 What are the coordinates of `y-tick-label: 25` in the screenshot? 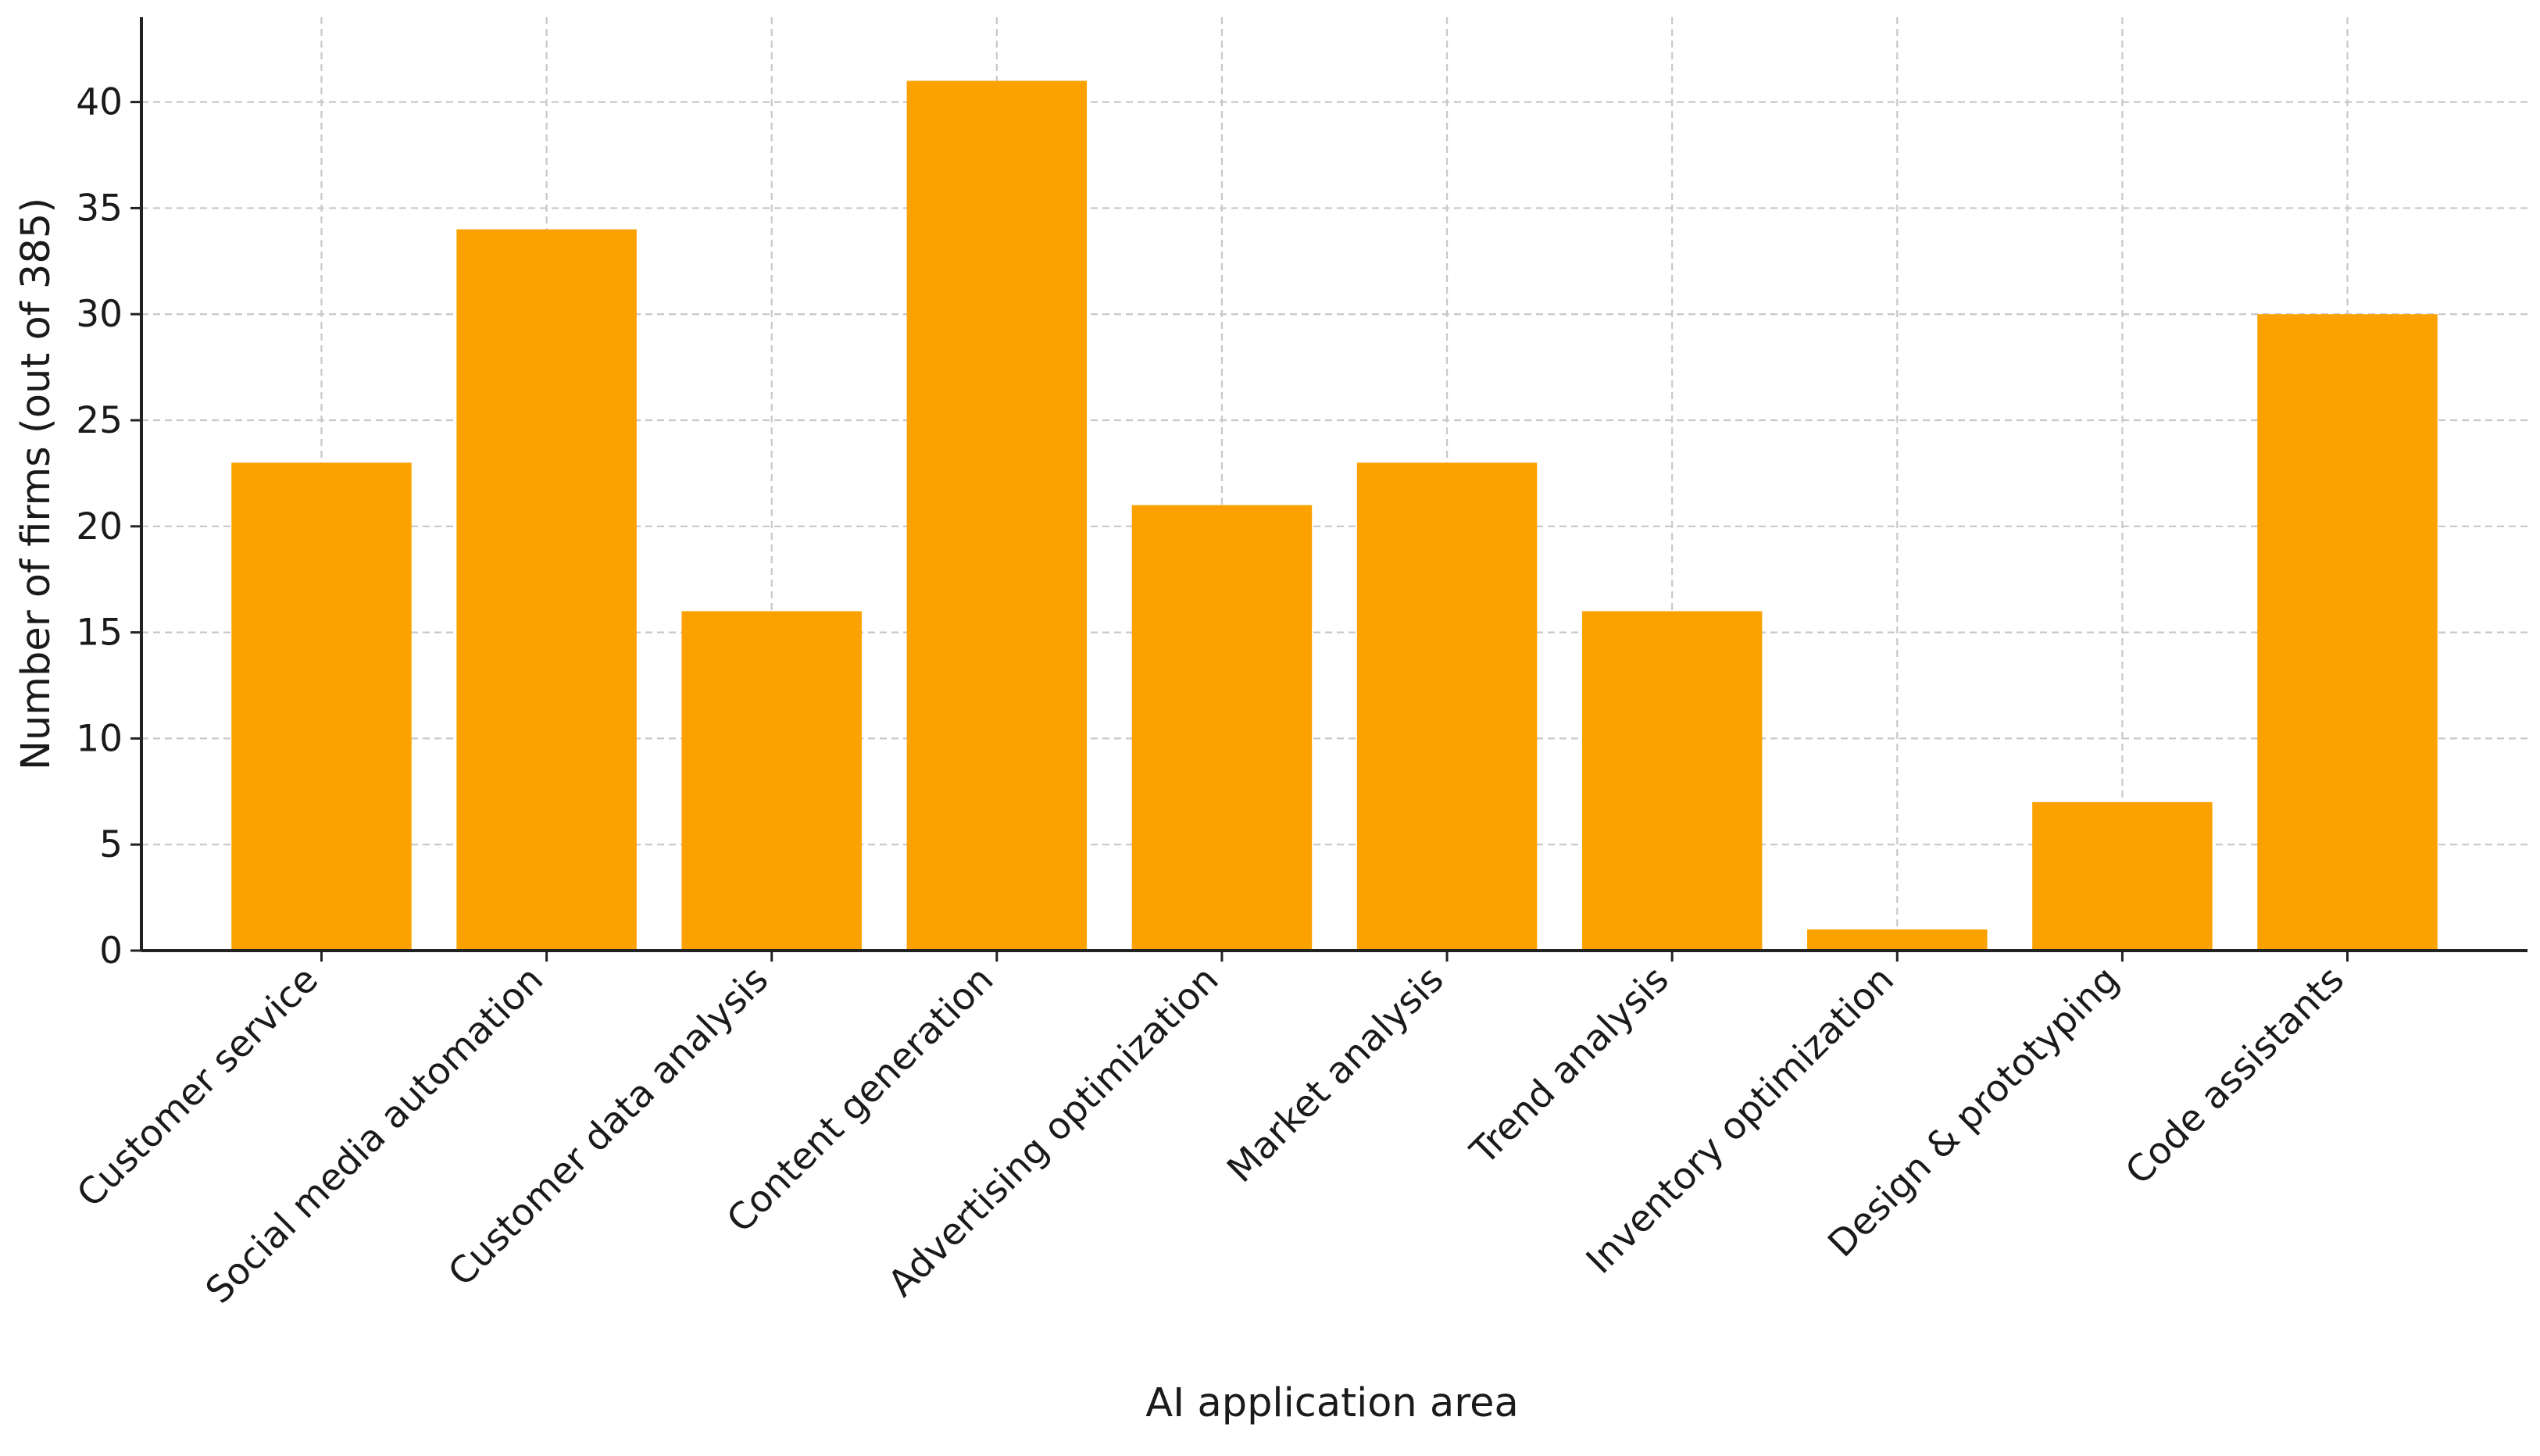 It's located at (99, 420).